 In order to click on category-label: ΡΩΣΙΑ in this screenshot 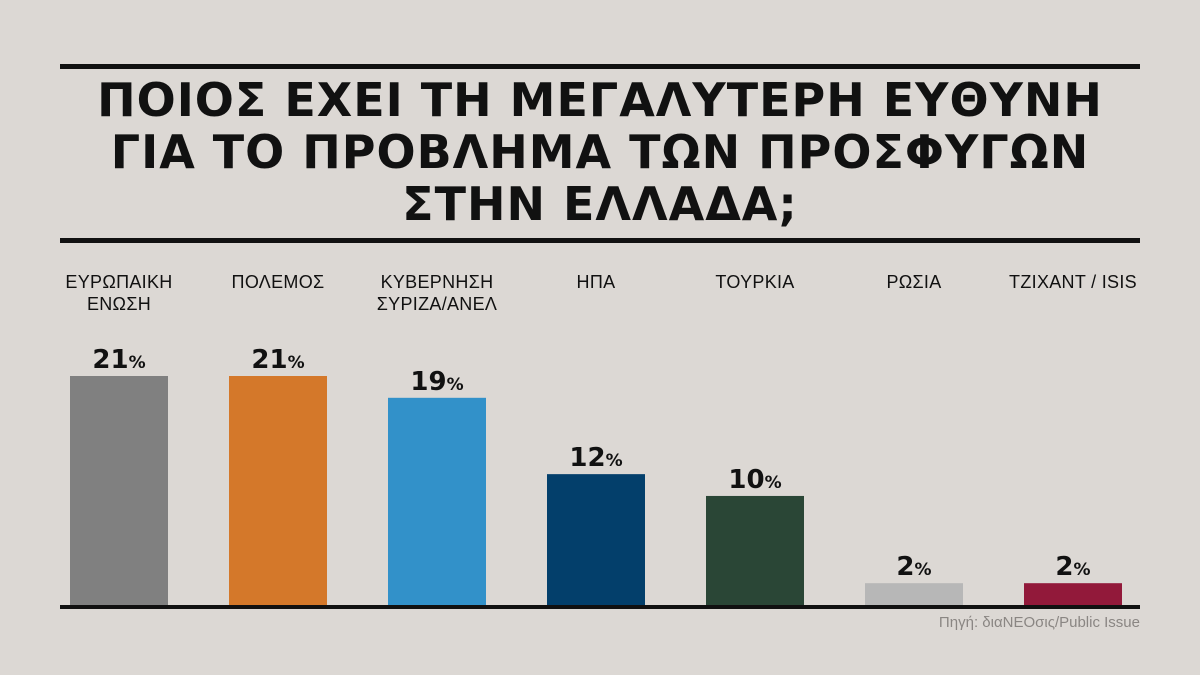, I will do `click(913, 282)`.